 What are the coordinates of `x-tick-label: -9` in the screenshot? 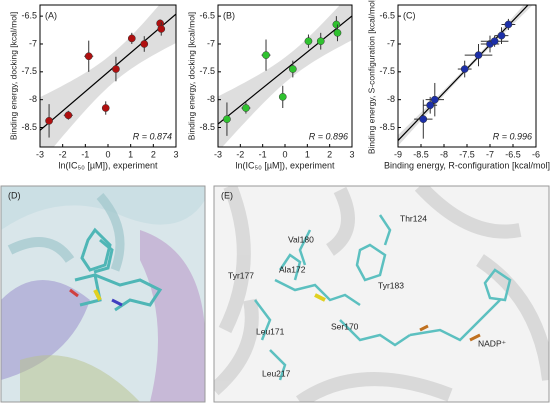 It's located at (398, 154).